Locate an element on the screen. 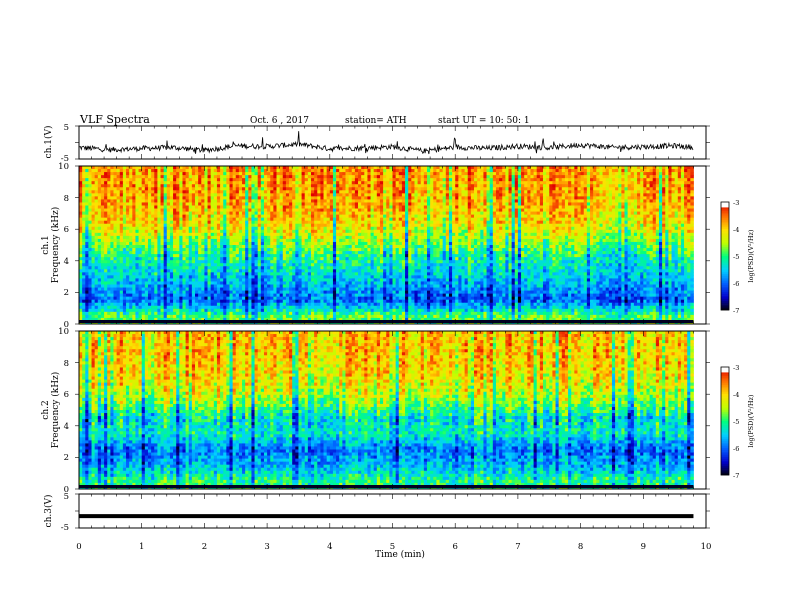 The image size is (792, 612). figure-title: VLF Spectra is located at coordinates (114, 119).